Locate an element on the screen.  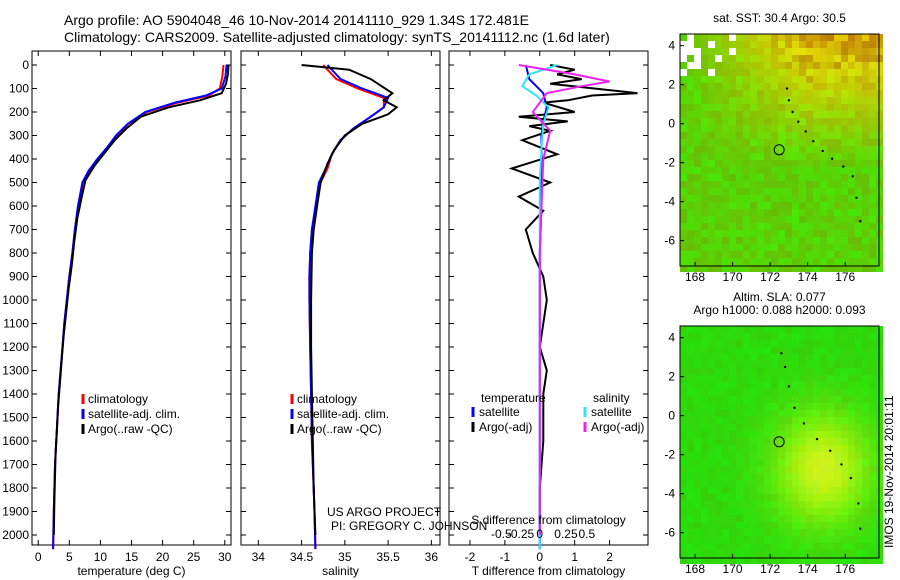
difference-legend-label: Argo(-adj) is located at coordinates (505, 427).